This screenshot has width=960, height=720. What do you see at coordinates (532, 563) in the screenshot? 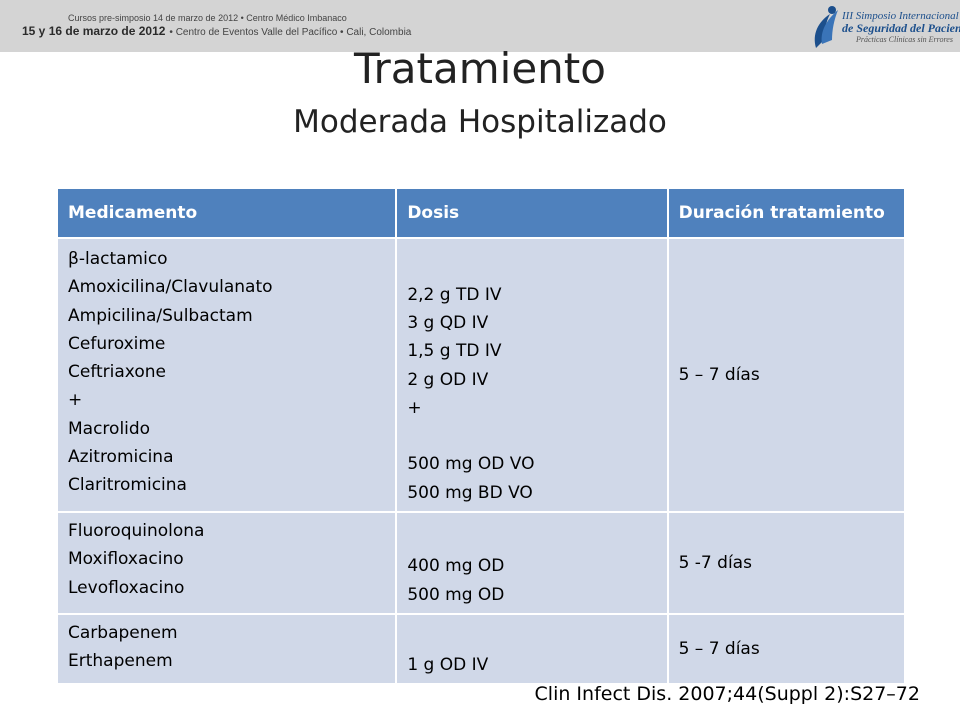
I see `dose-cell: 400 mg OD 500 mg OD` at bounding box center [532, 563].